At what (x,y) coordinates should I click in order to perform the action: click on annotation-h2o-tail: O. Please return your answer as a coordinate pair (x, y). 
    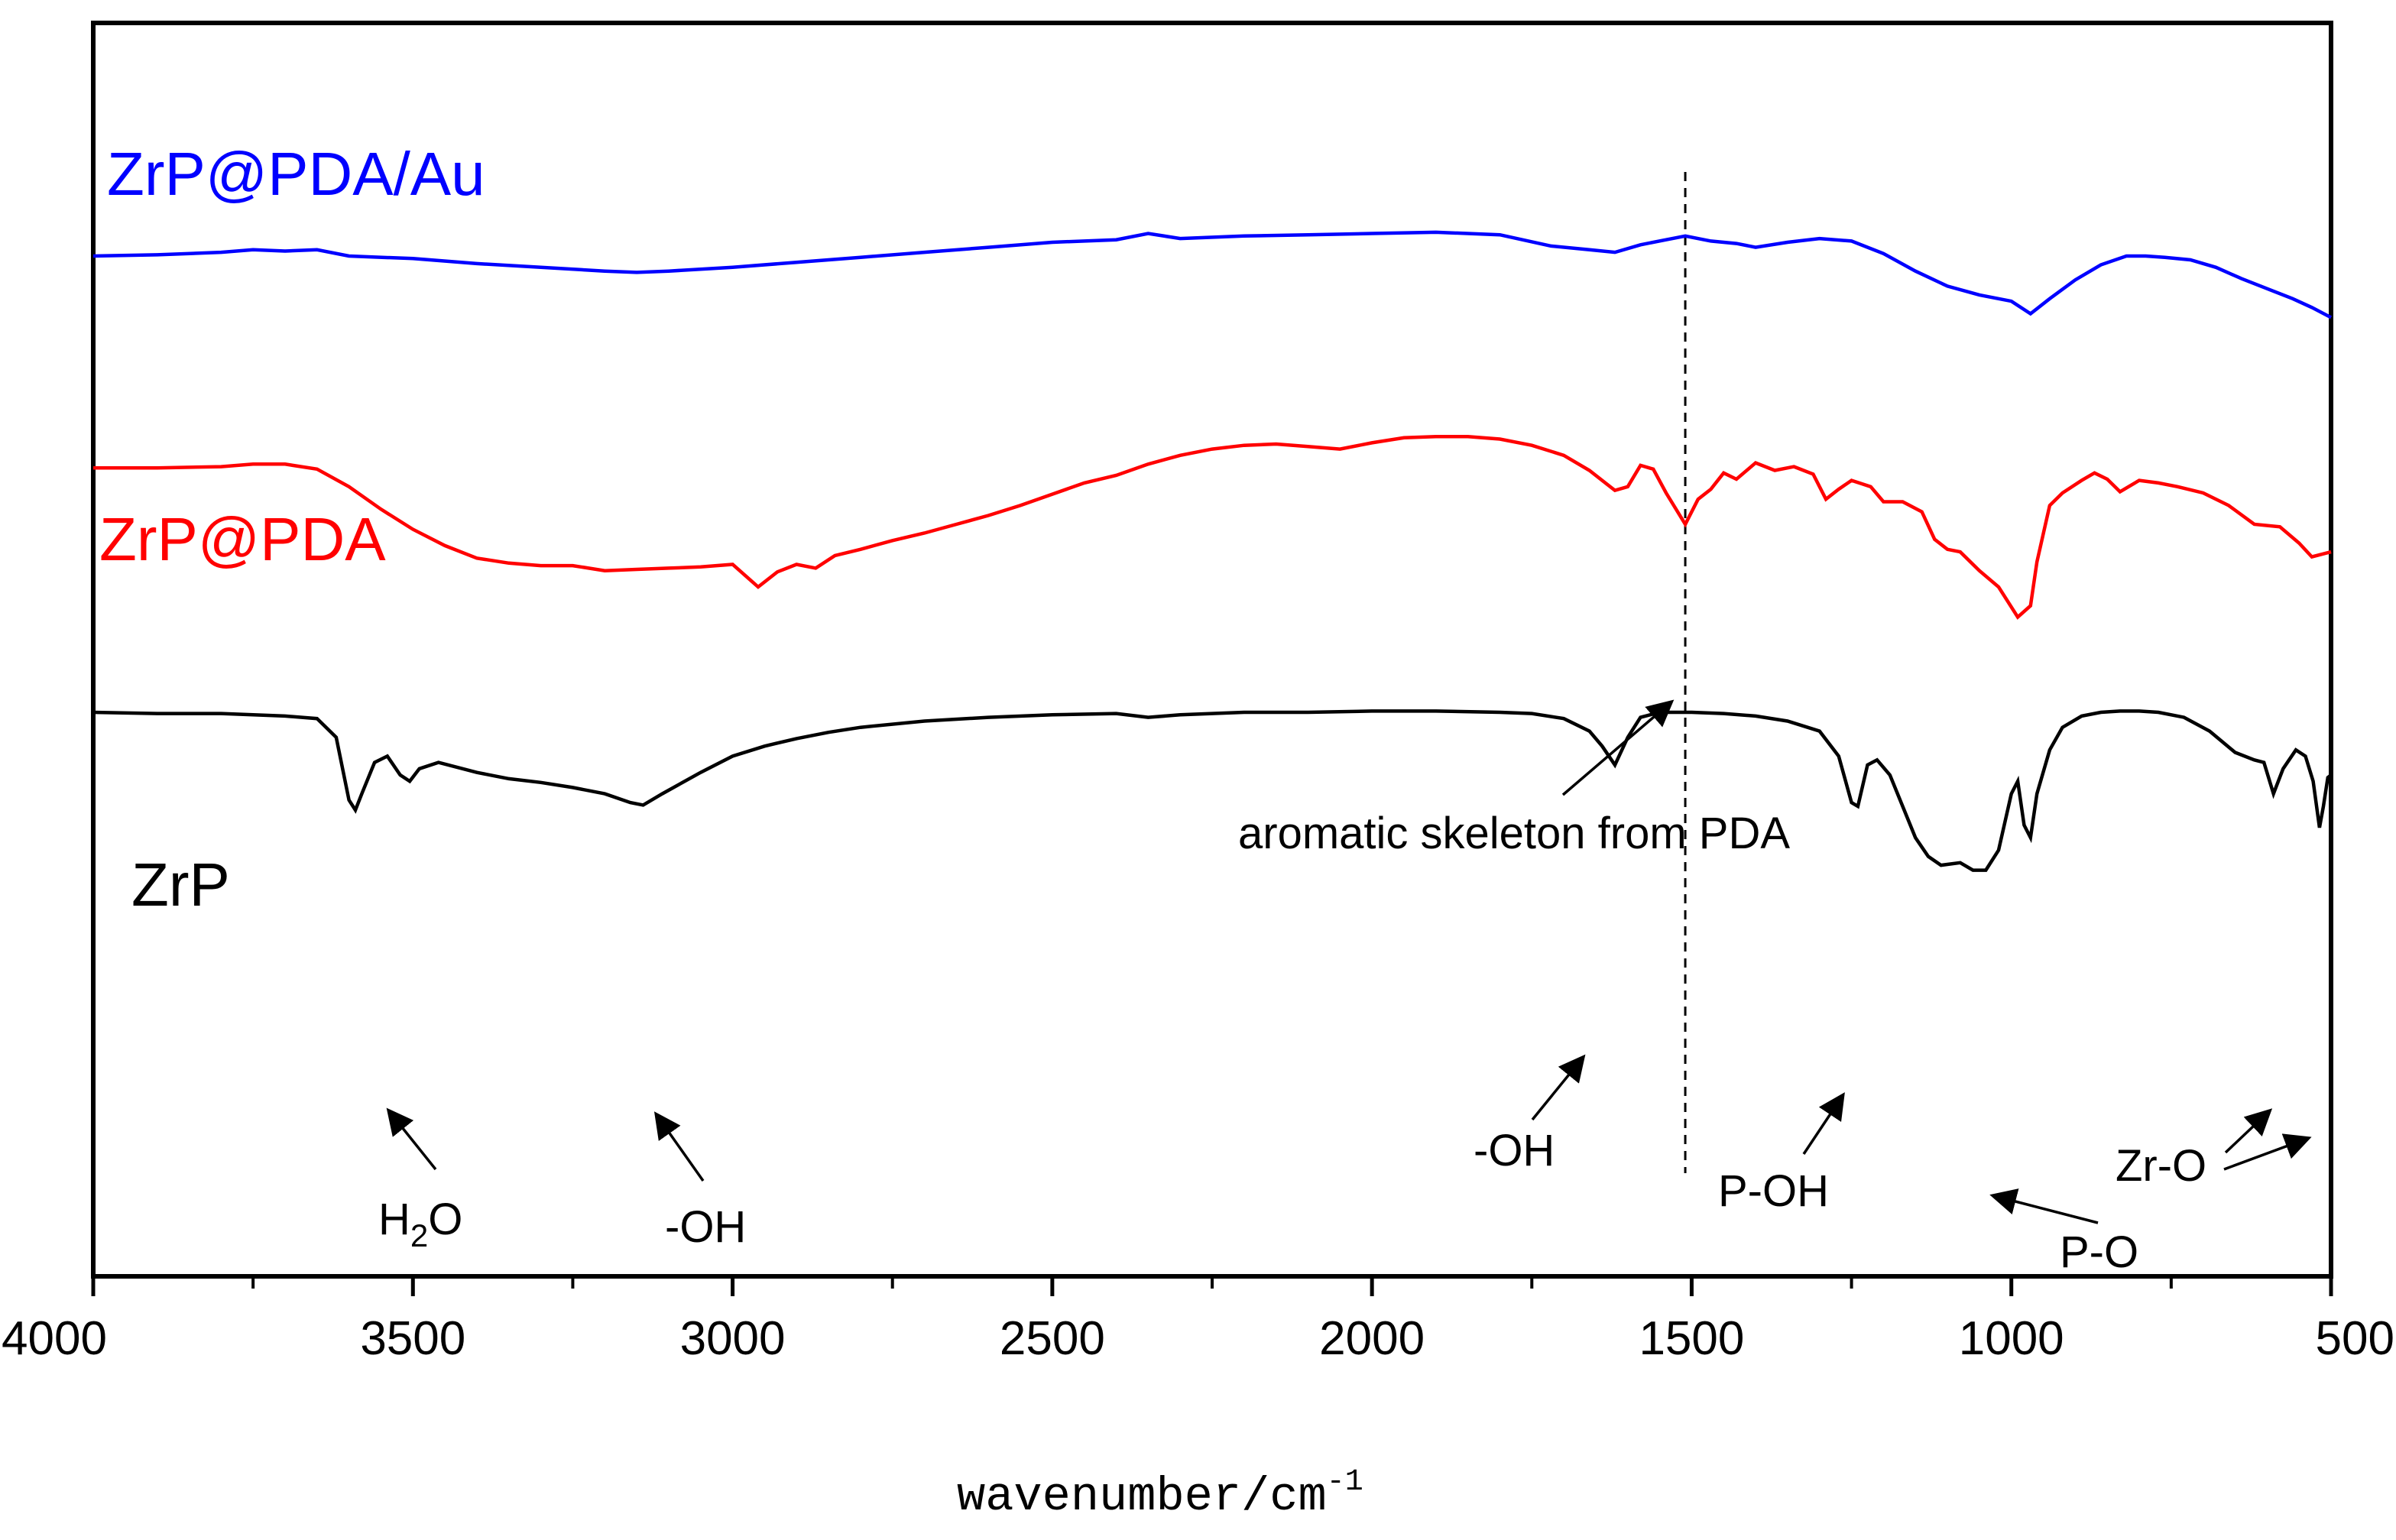
    Looking at the image, I should click on (445, 1219).